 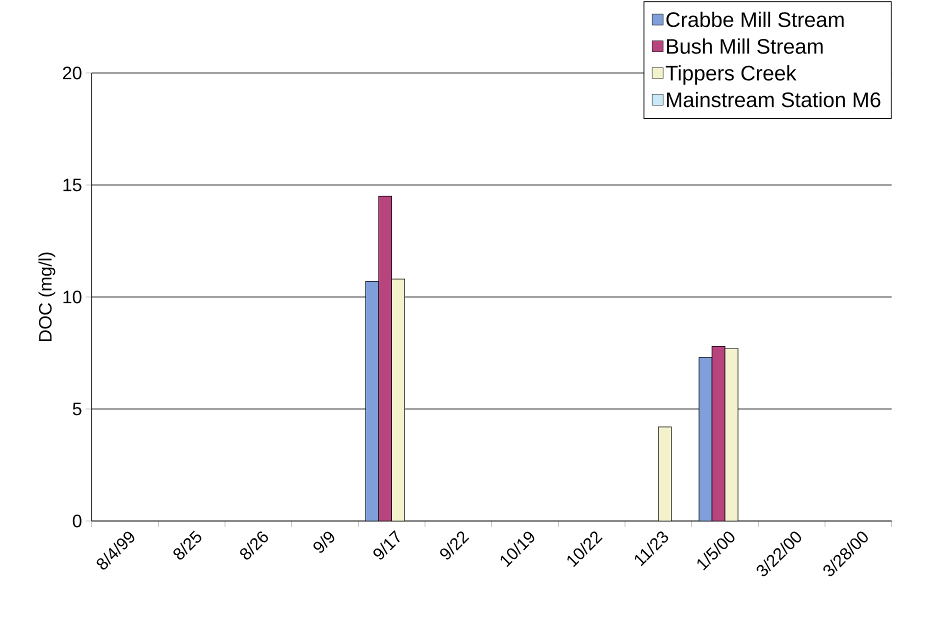 I want to click on legend-label: Mainstream Station M6, so click(x=773, y=100).